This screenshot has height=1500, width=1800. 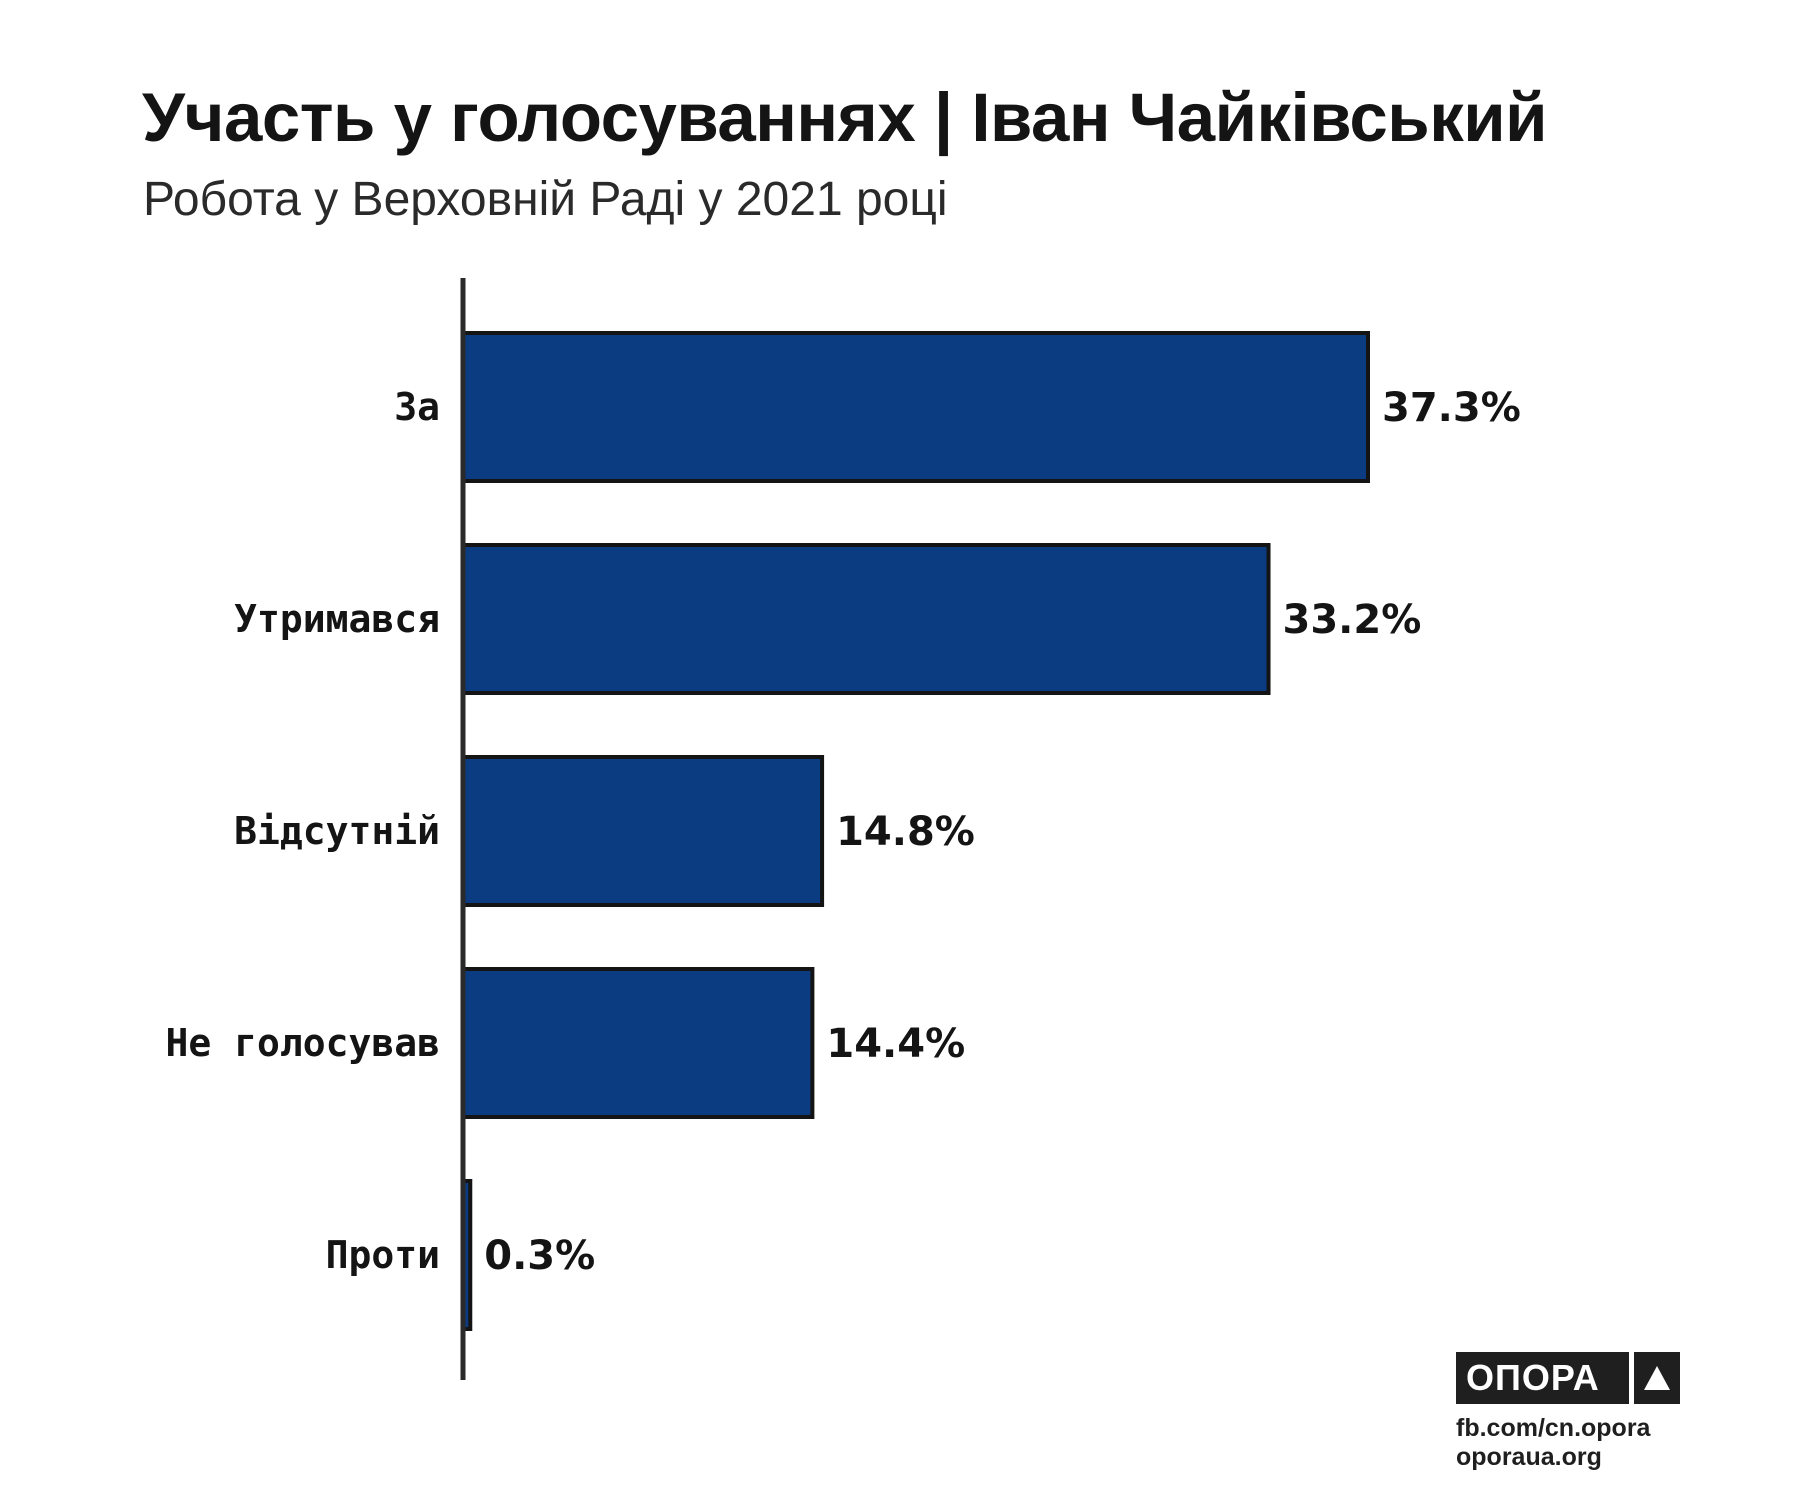 I want to click on value-label: 14.8%, so click(x=905, y=832).